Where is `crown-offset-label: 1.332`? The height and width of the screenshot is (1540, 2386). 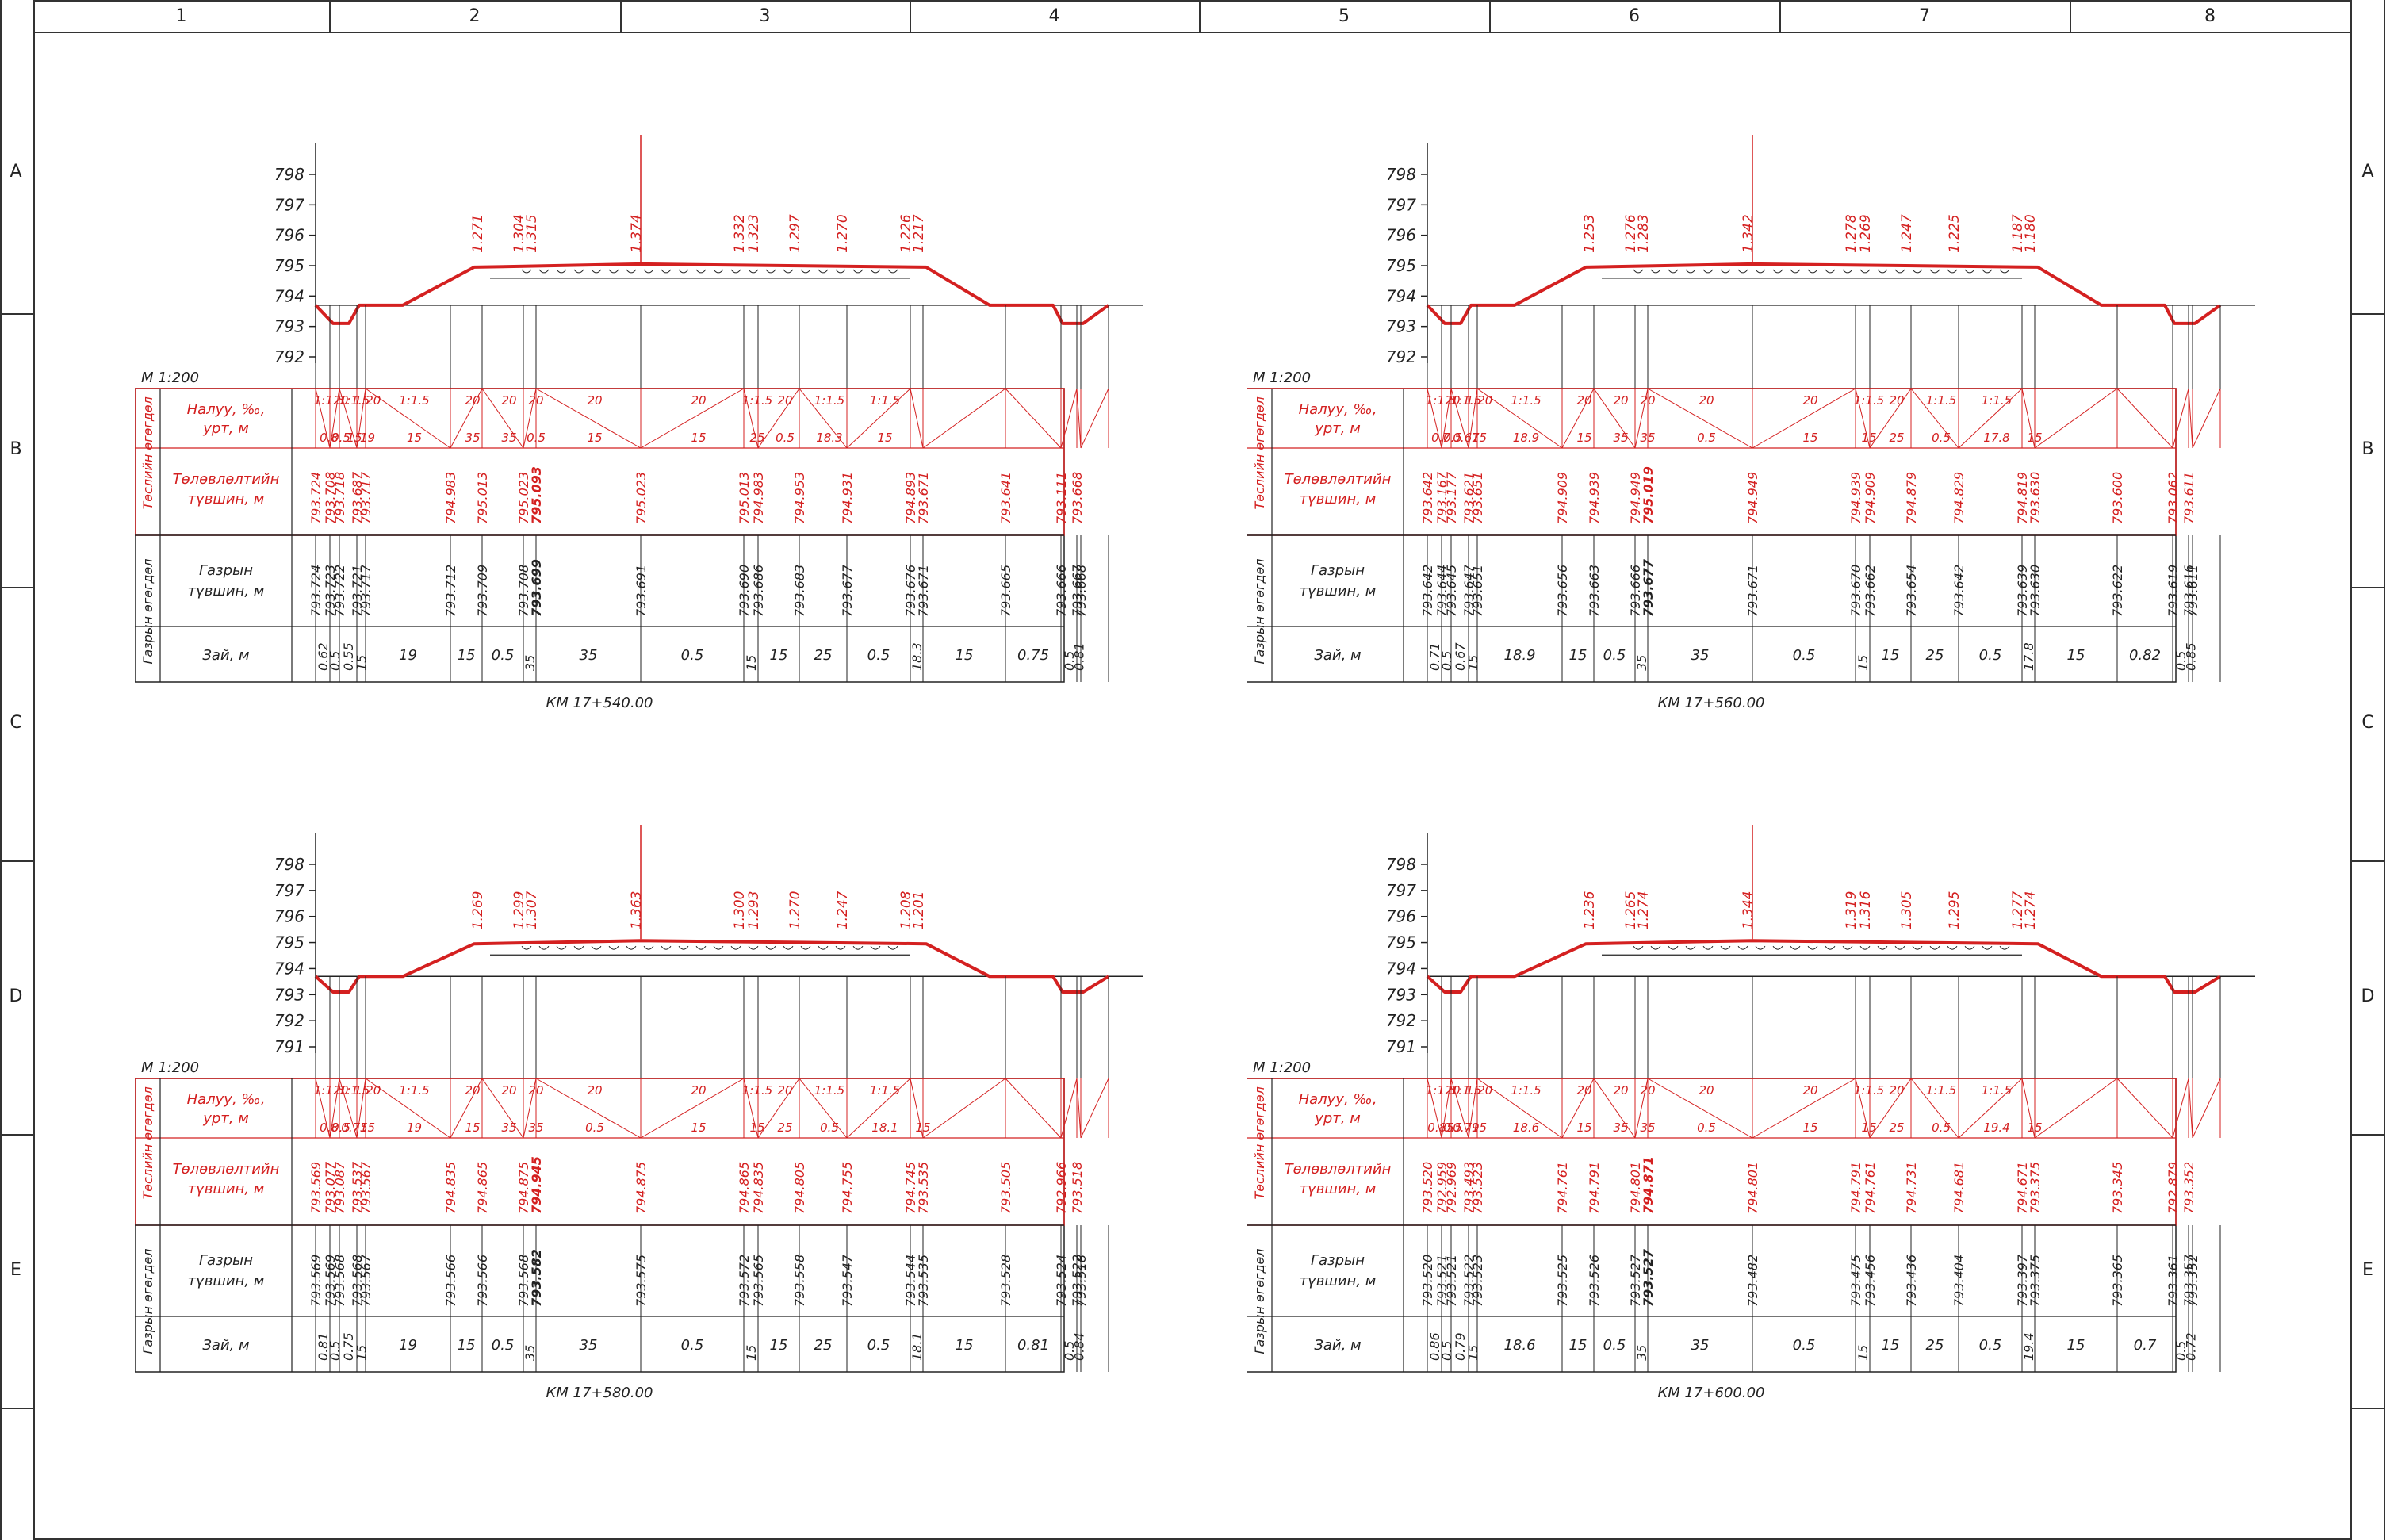
crown-offset-label: 1.332 is located at coordinates (740, 233).